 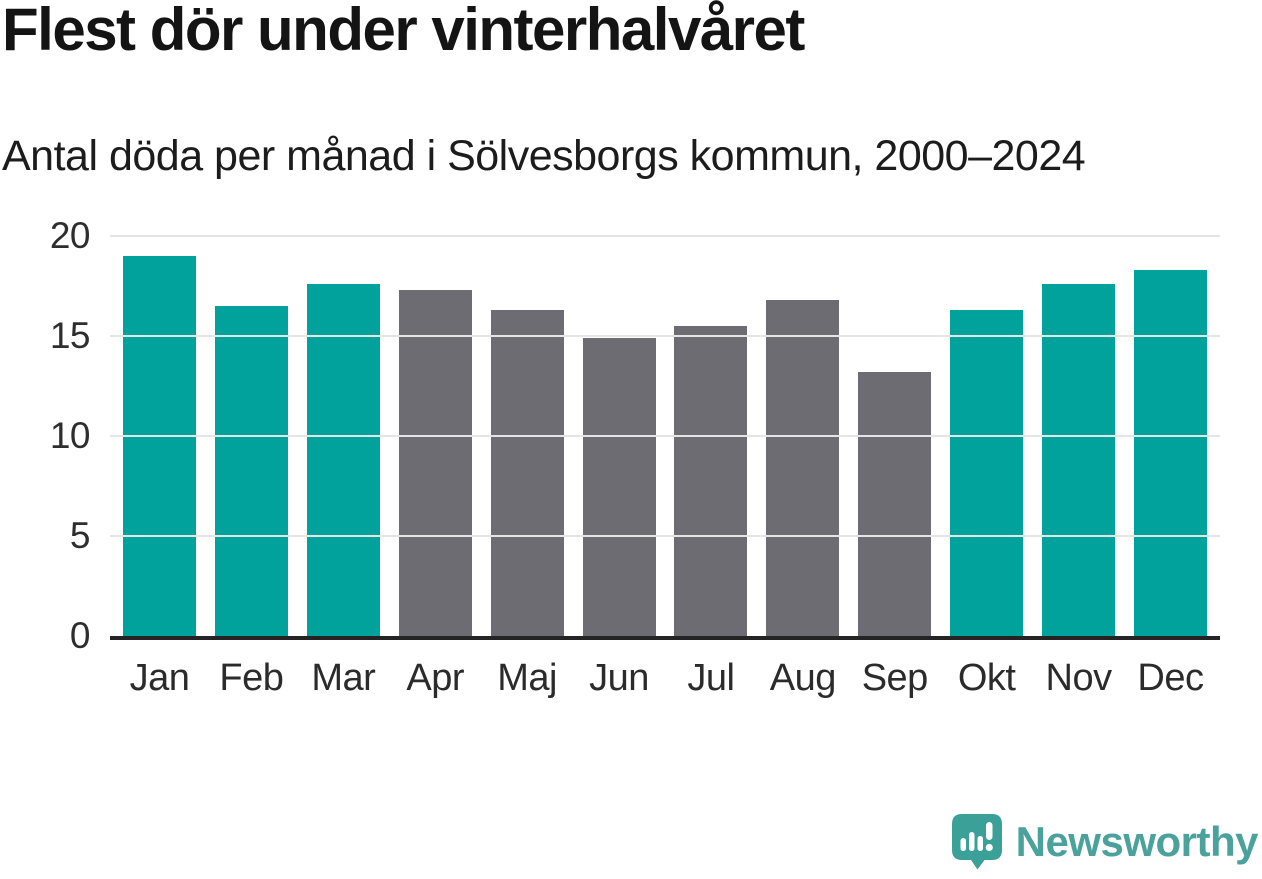 What do you see at coordinates (80, 535) in the screenshot?
I see `y-tick-label: 5` at bounding box center [80, 535].